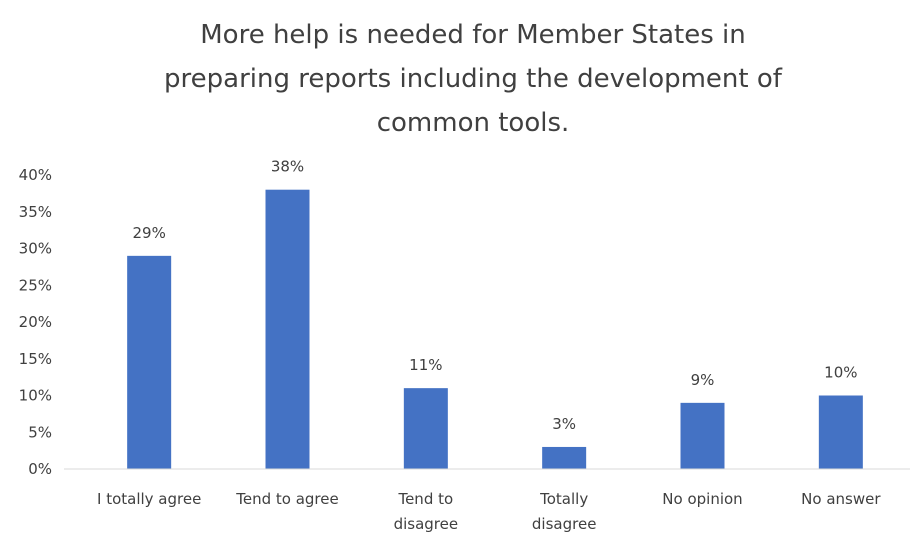  What do you see at coordinates (35, 285) in the screenshot?
I see `y-tick-label: 25%` at bounding box center [35, 285].